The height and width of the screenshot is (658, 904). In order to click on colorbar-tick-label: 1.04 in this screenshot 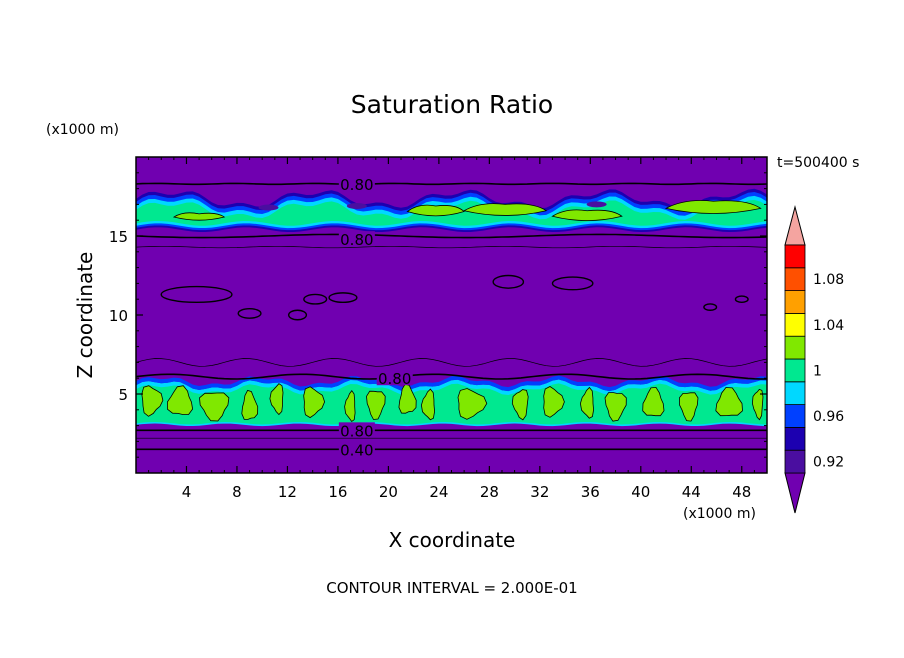, I will do `click(828, 326)`.